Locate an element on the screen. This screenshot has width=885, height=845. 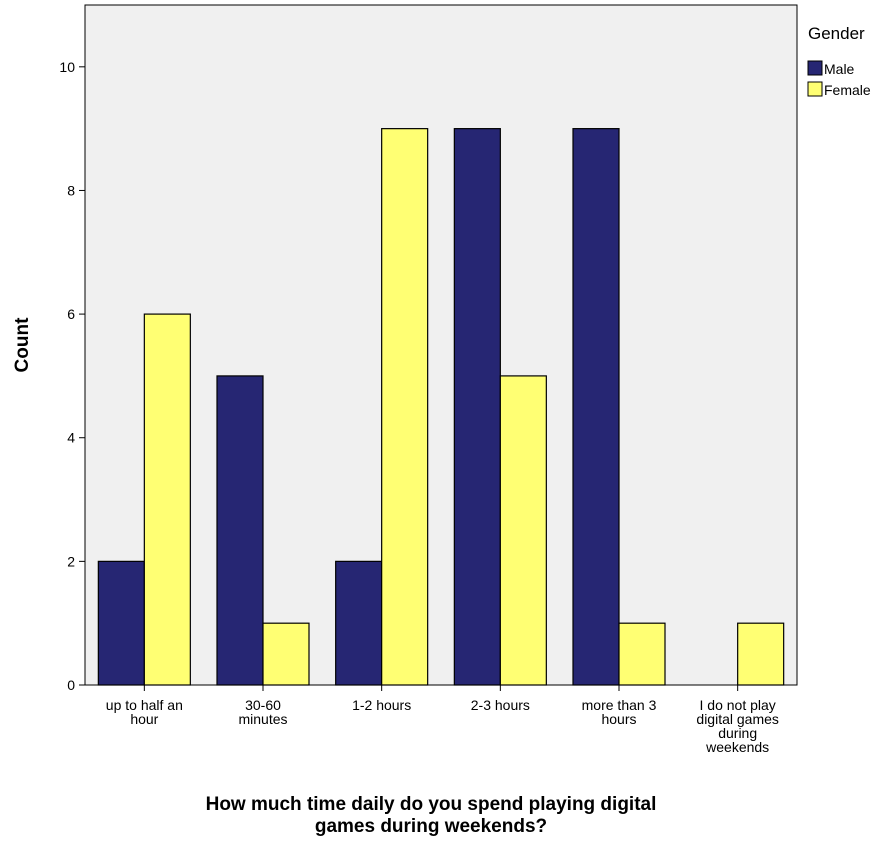
y-axis: 0 2 4 6 8 10 is located at coordinates (72, 376).